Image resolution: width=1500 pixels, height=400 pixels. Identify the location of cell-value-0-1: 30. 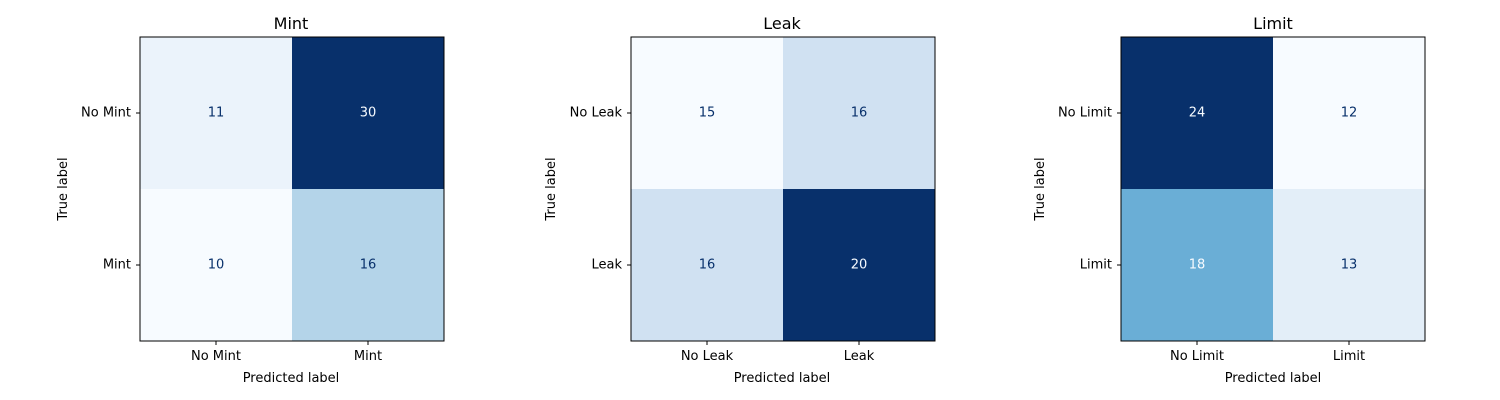
(368, 113).